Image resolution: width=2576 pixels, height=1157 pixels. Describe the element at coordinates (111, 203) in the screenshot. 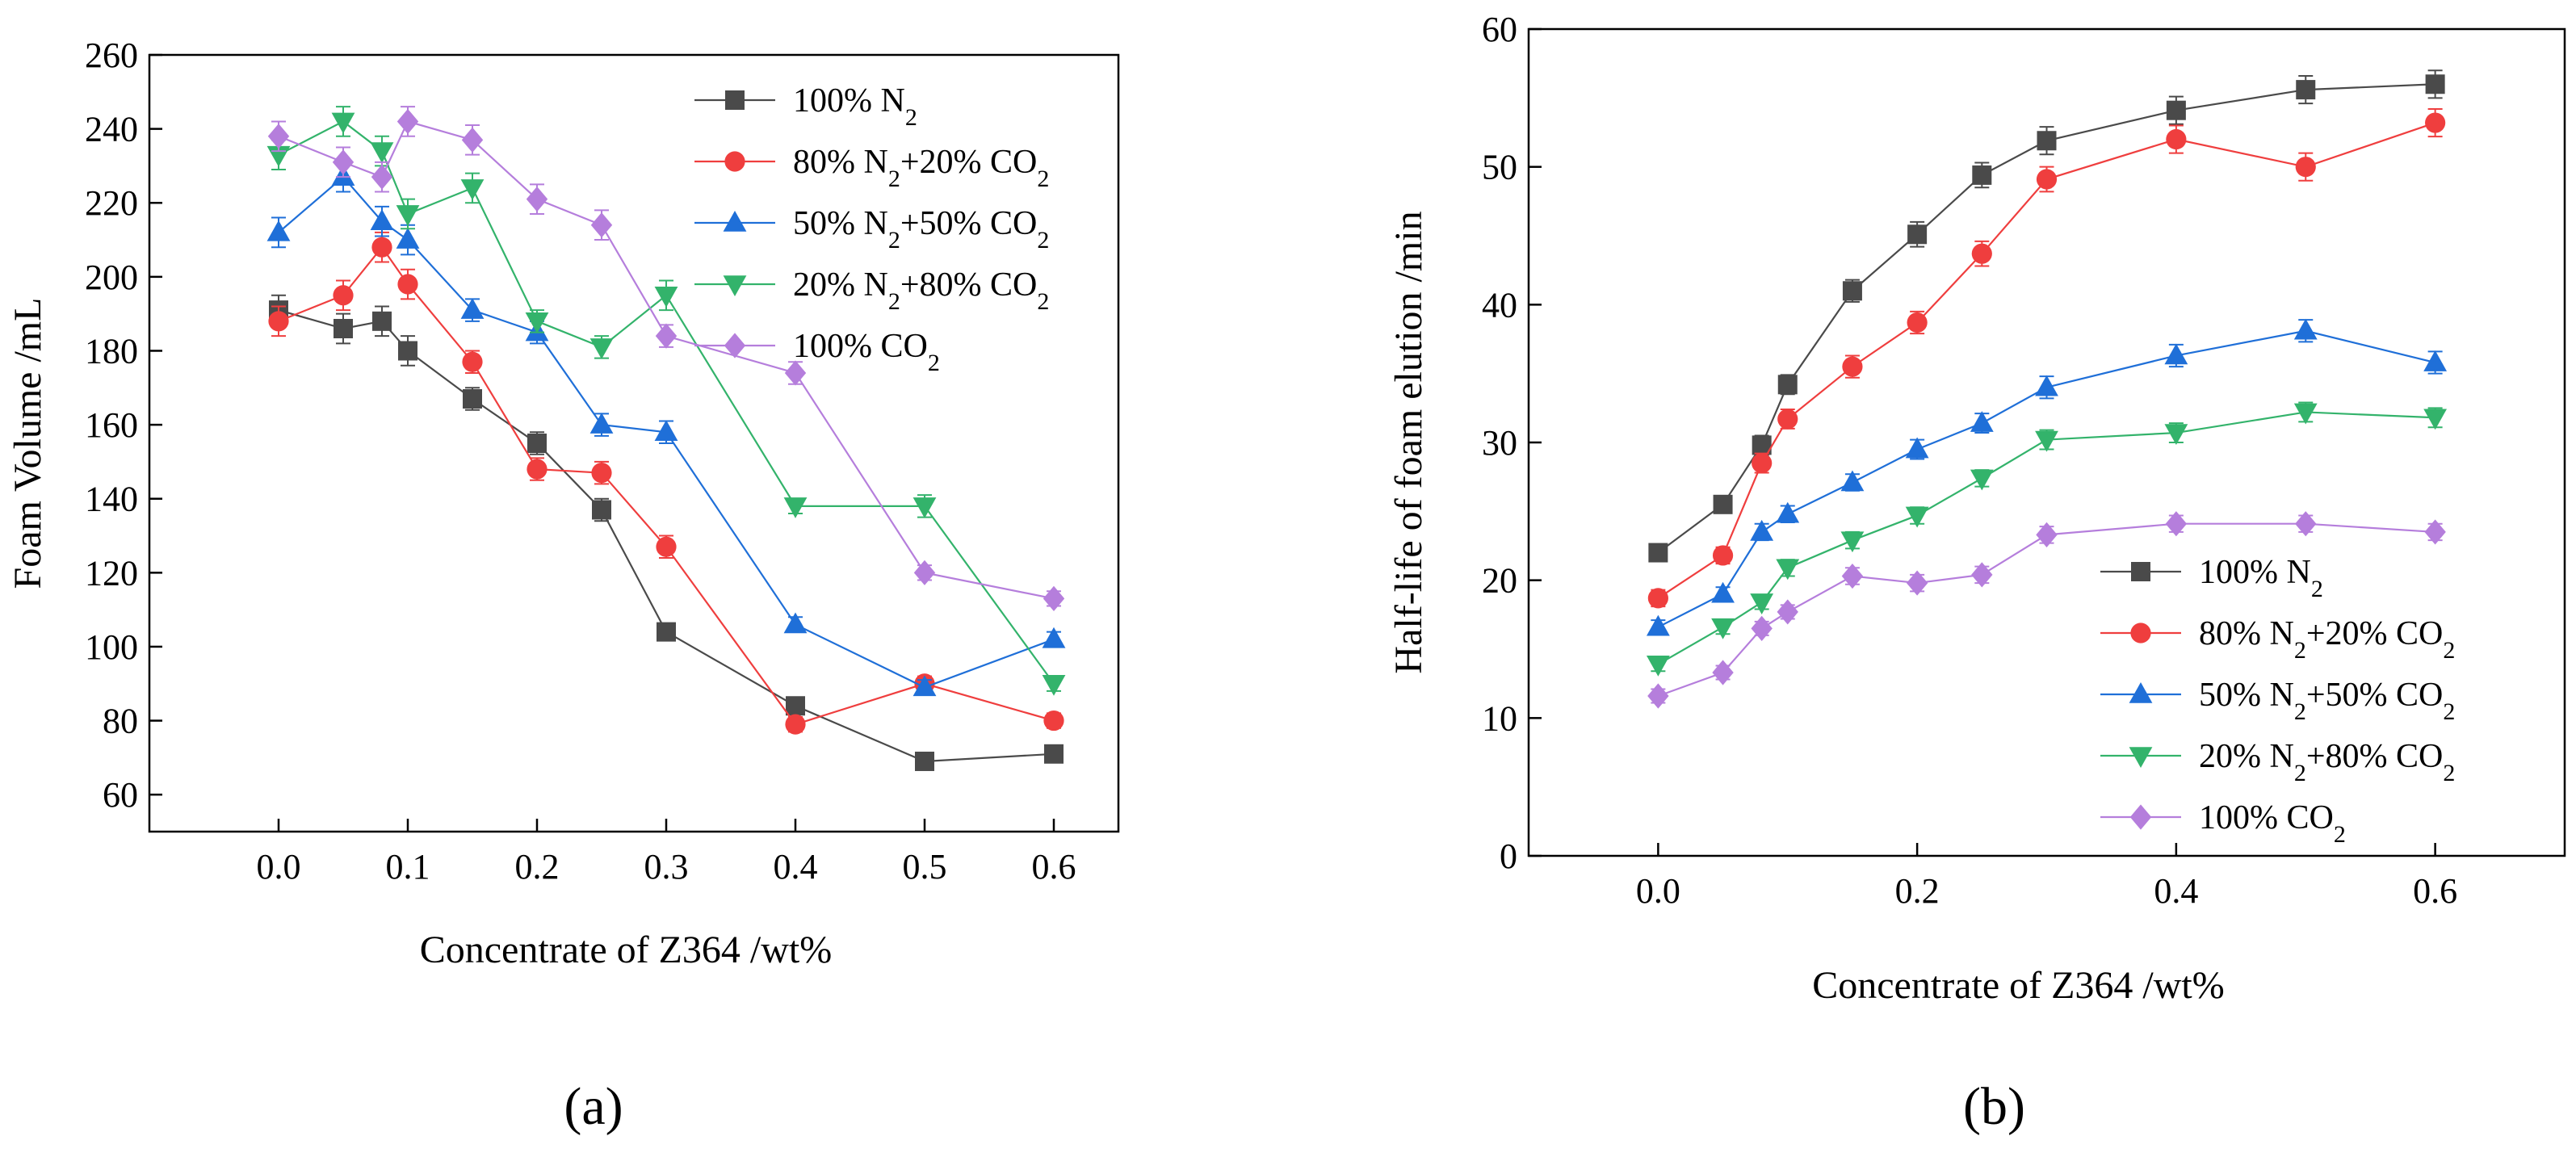

I see `y-tick-label: 220` at that location.